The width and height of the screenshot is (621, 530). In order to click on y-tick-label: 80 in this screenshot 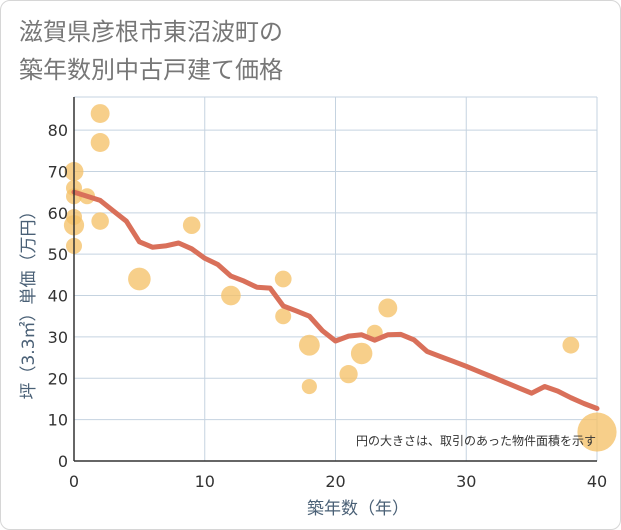, I will do `click(58, 130)`.